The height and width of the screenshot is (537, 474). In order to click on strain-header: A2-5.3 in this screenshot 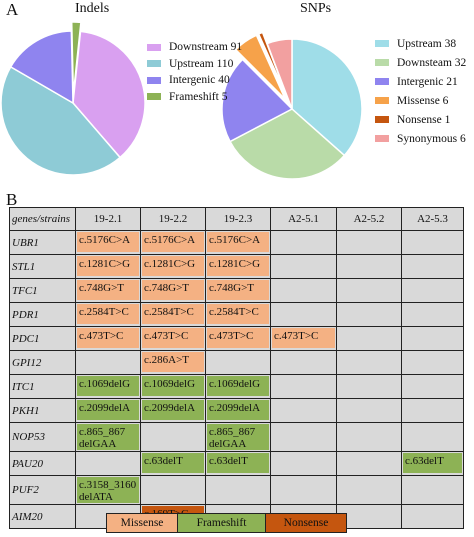, I will do `click(432, 219)`.